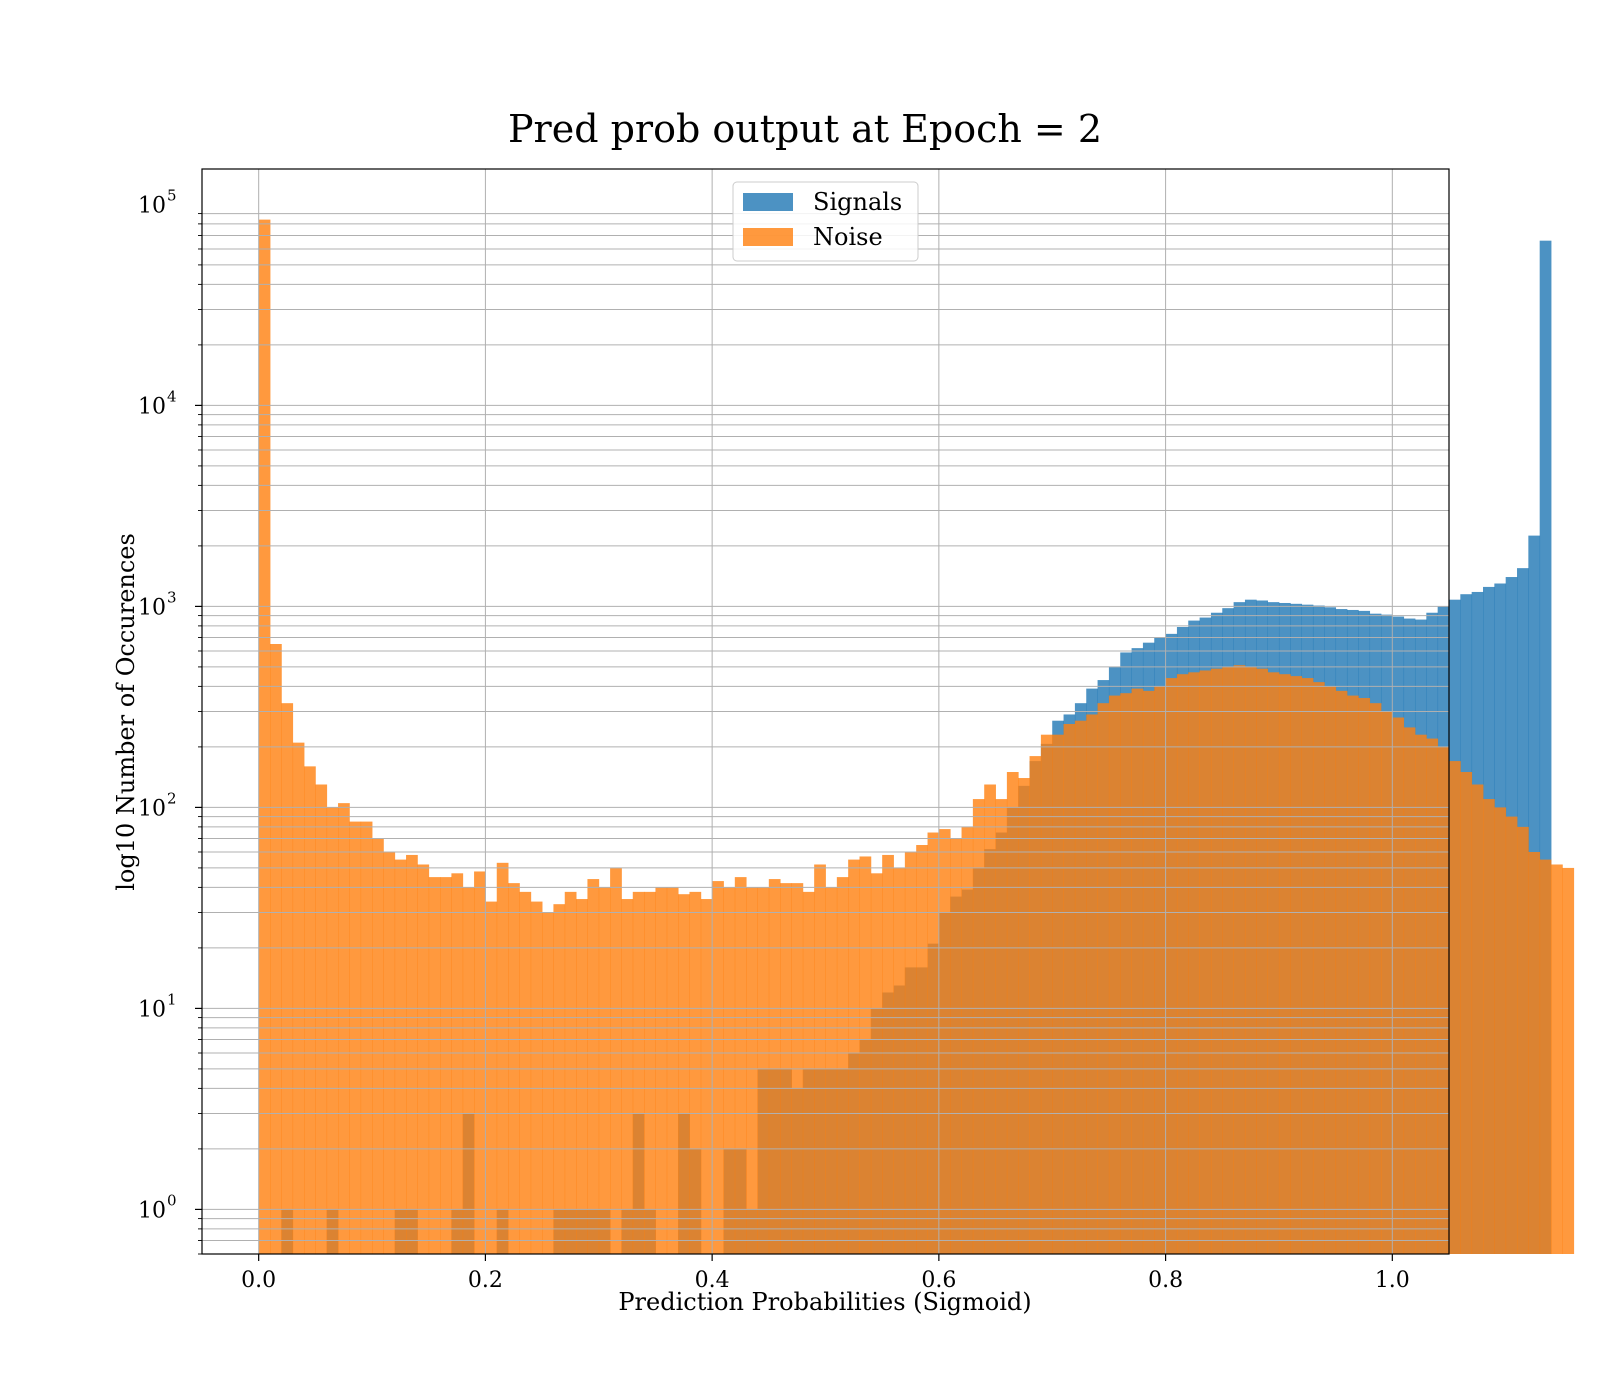 The image size is (1600, 1400). What do you see at coordinates (938, 1280) in the screenshot?
I see `x-tick-label: 0.6` at bounding box center [938, 1280].